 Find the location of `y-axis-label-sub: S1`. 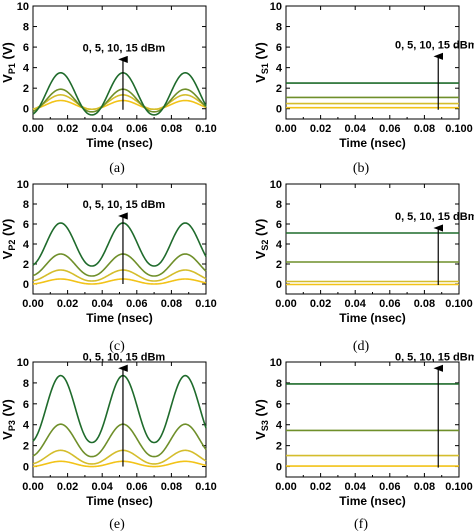

y-axis-label-sub: S1 is located at coordinates (265, 68).